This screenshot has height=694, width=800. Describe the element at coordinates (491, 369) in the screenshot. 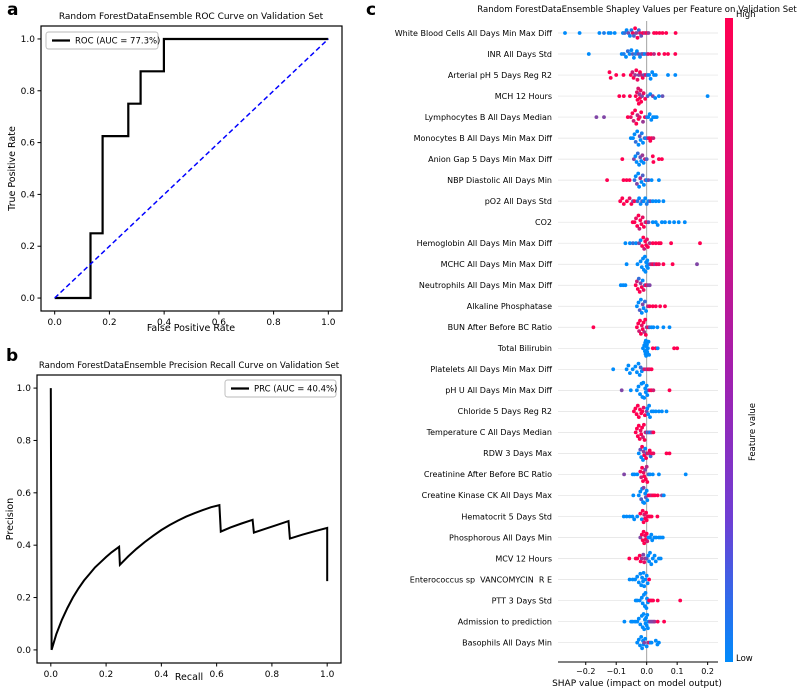

I see `shap-feature-label: Platelets All Days Min Max Diff` at that location.